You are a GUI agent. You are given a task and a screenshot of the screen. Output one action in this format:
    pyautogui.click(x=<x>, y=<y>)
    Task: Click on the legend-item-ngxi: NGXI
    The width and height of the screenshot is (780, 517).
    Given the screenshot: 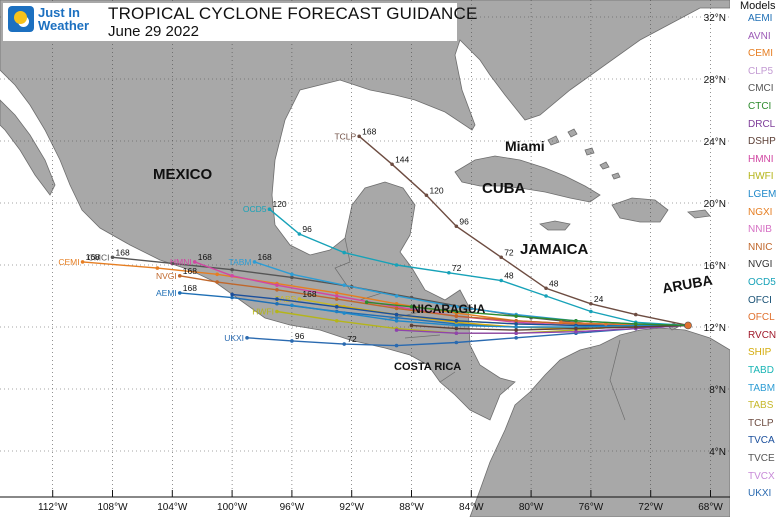 What is the action you would take?
    pyautogui.click(x=760, y=212)
    